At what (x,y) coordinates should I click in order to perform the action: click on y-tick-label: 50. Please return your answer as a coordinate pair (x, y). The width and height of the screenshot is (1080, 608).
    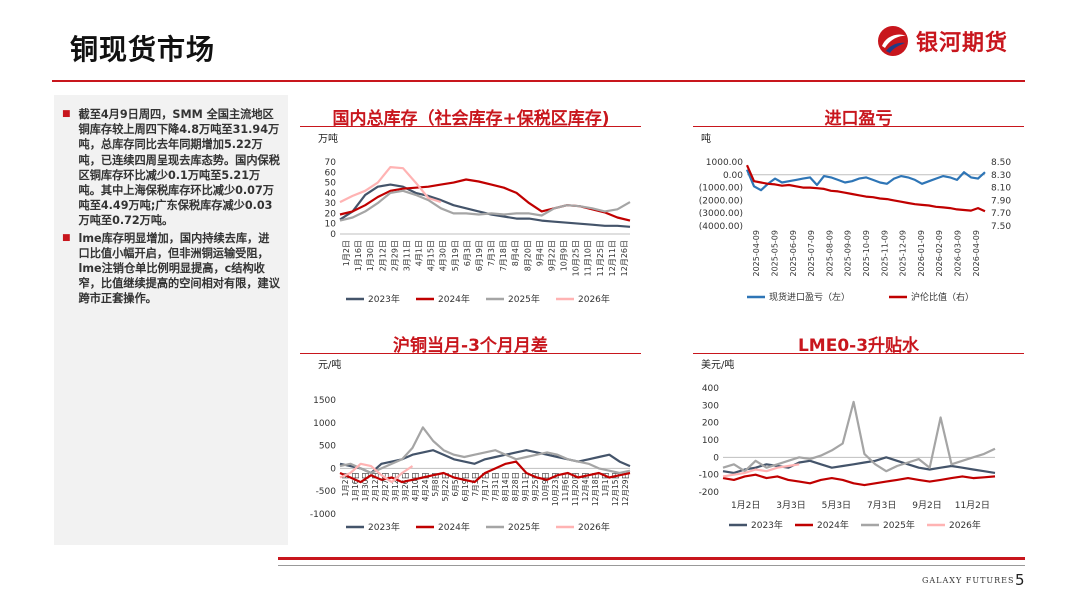
    Looking at the image, I should click on (331, 184).